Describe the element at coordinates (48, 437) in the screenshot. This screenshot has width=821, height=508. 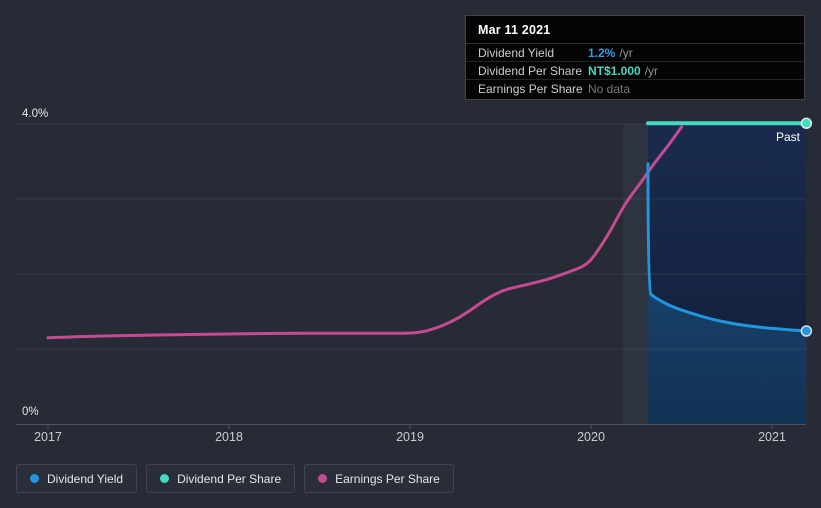
I see `x-tick-label: 2017` at that location.